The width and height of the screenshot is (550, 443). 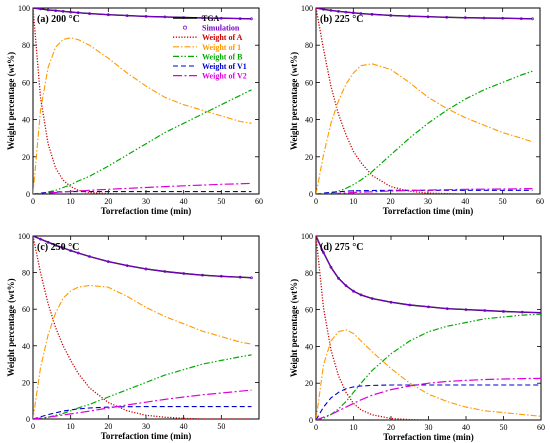 What do you see at coordinates (185, 27) in the screenshot?
I see `legend-swatch` at bounding box center [185, 27].